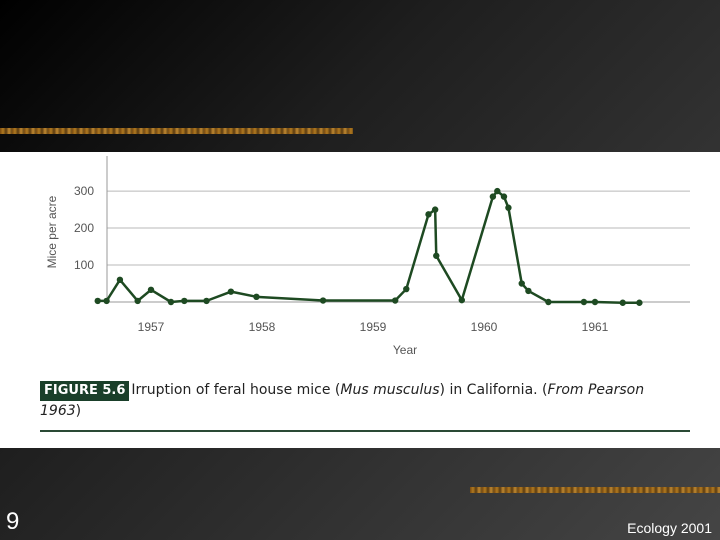 The image size is (720, 540). What do you see at coordinates (262, 327) in the screenshot?
I see `x-tick-label: 1958` at bounding box center [262, 327].